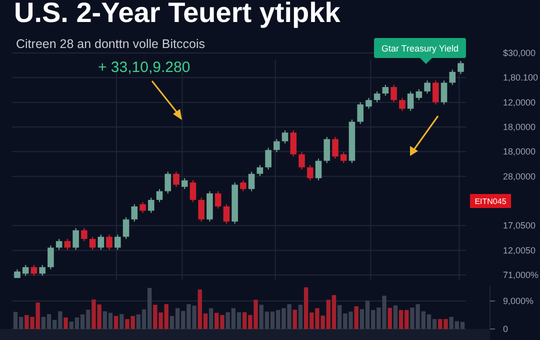 This screenshot has height=340, width=540. What do you see at coordinates (144, 67) in the screenshot?
I see `annotation: + 33,10,9.280` at bounding box center [144, 67].